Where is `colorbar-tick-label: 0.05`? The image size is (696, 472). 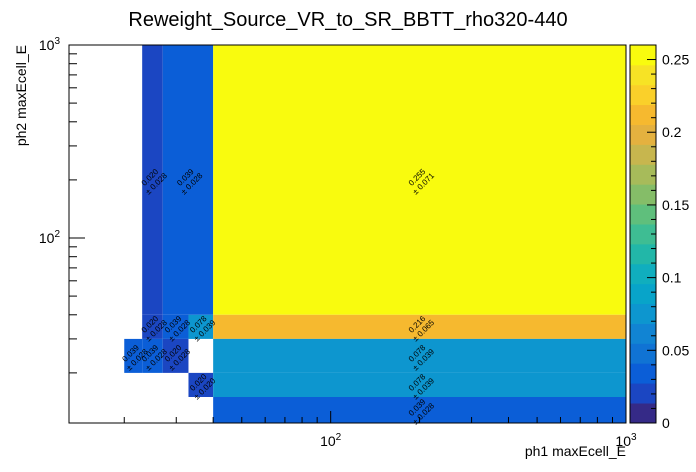 colorbar-tick-label: 0.05 is located at coordinates (675, 350).